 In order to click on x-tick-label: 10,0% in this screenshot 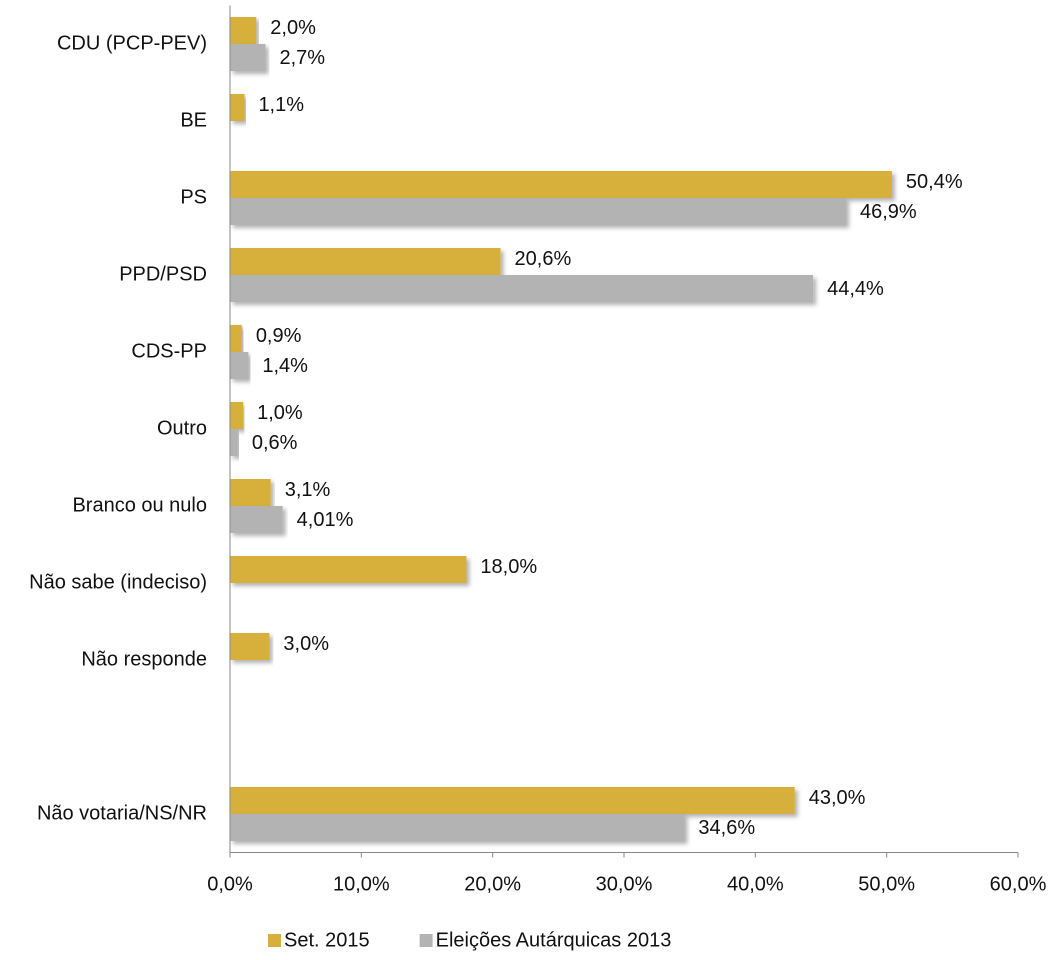, I will do `click(361, 884)`.